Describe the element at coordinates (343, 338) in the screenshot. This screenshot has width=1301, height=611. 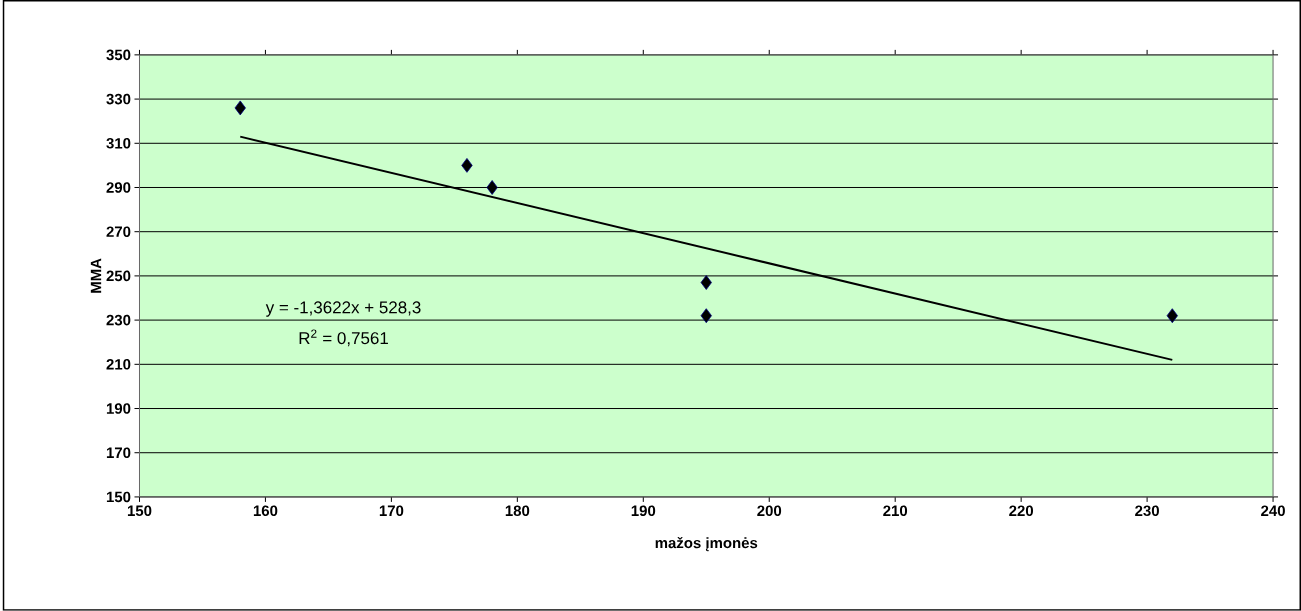
I see `annotation: R$^{2}$ = 0,7561` at that location.